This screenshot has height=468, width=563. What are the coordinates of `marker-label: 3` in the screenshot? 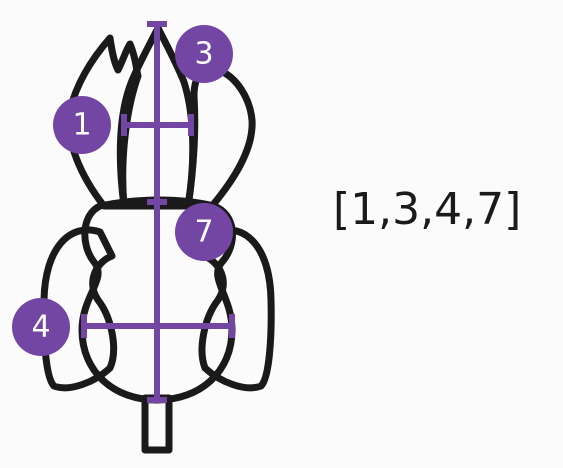 It's located at (203, 54).